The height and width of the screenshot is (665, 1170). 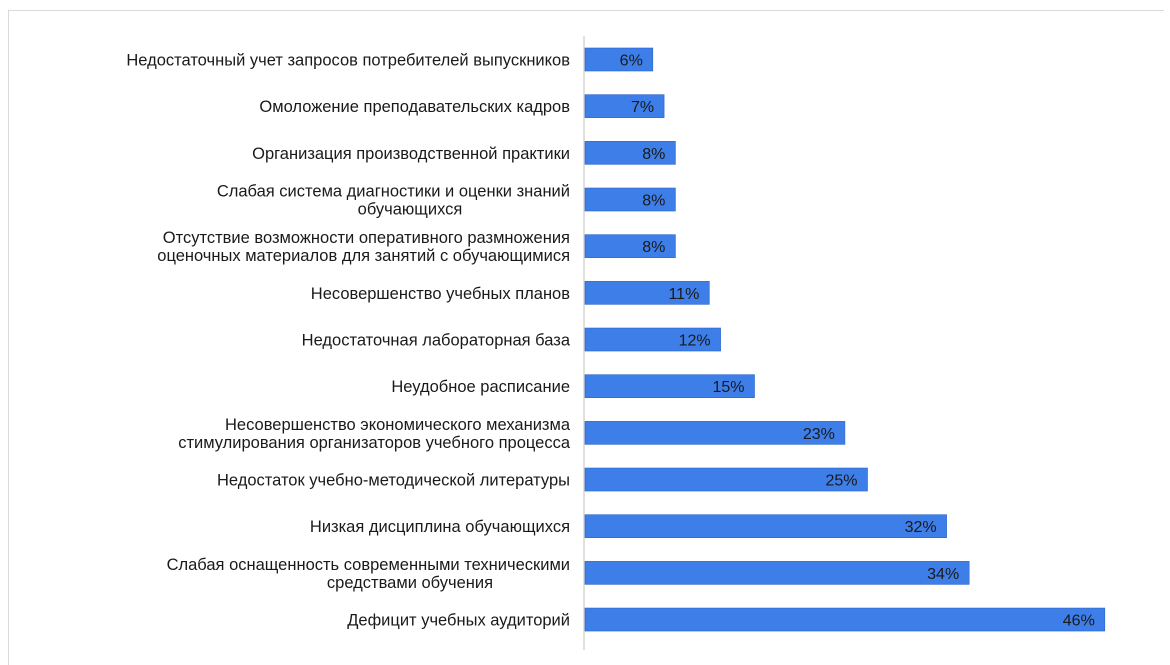 What do you see at coordinates (1079, 621) in the screenshot?
I see `data-label-13: 46%` at bounding box center [1079, 621].